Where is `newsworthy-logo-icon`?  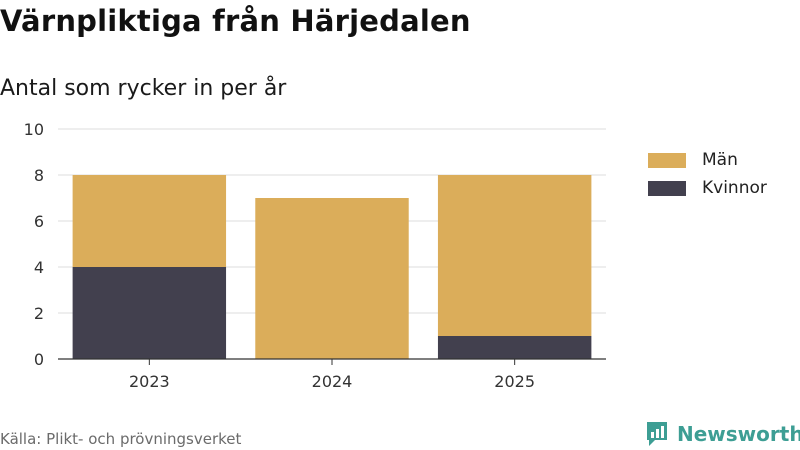
newsworthy-logo-icon is located at coordinates (657, 434).